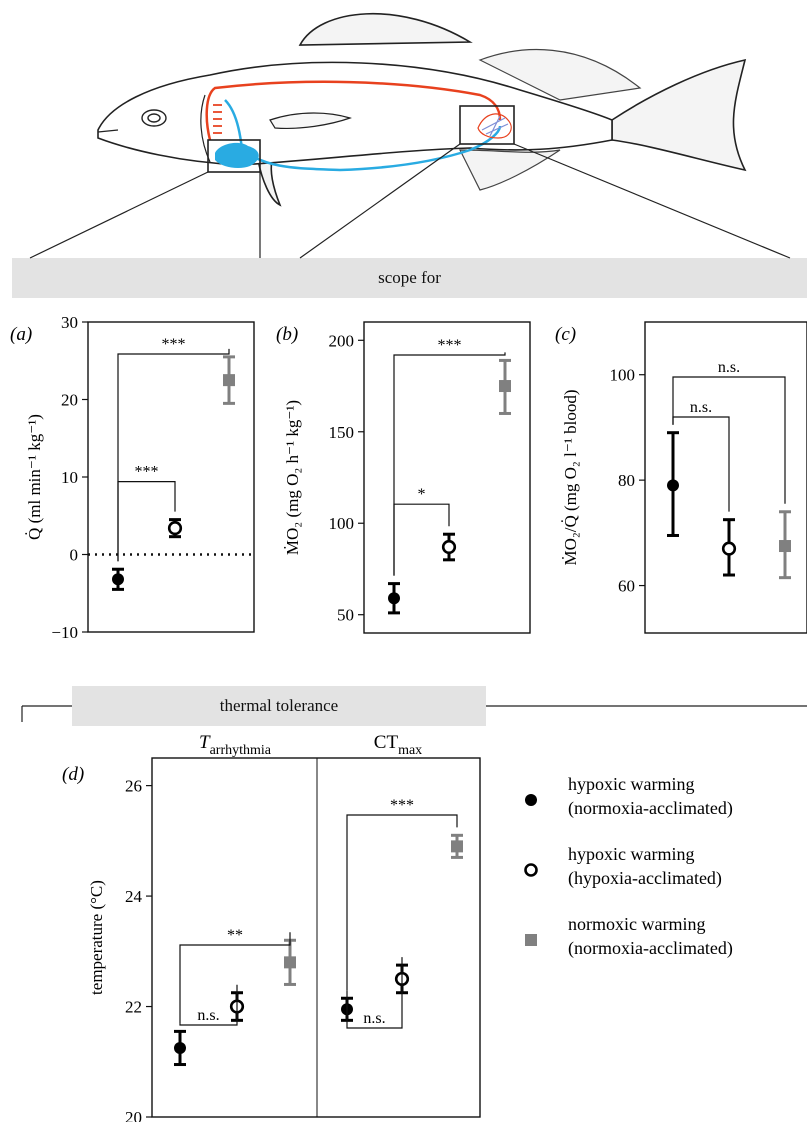 The height and width of the screenshot is (1122, 807). What do you see at coordinates (235, 935) in the screenshot?
I see `panel-d-sub1-significance-label: **` at bounding box center [235, 935].